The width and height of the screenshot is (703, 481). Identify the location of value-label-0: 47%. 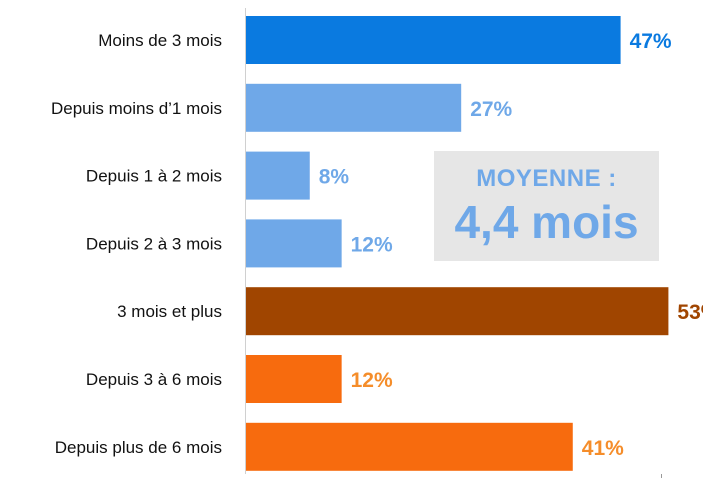
(651, 41).